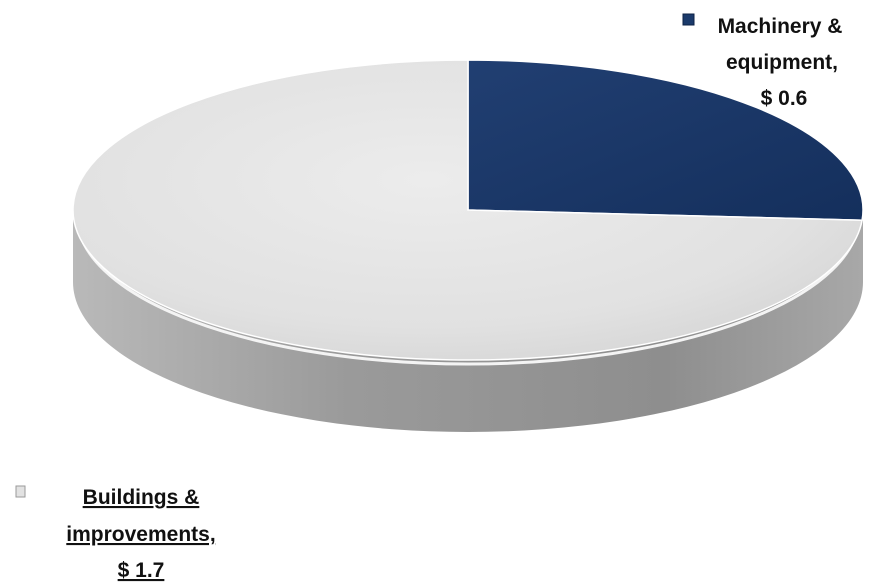 This screenshot has height=582, width=871. Describe the element at coordinates (784, 98) in the screenshot. I see `label-machinery-value: $ 0.6` at that location.